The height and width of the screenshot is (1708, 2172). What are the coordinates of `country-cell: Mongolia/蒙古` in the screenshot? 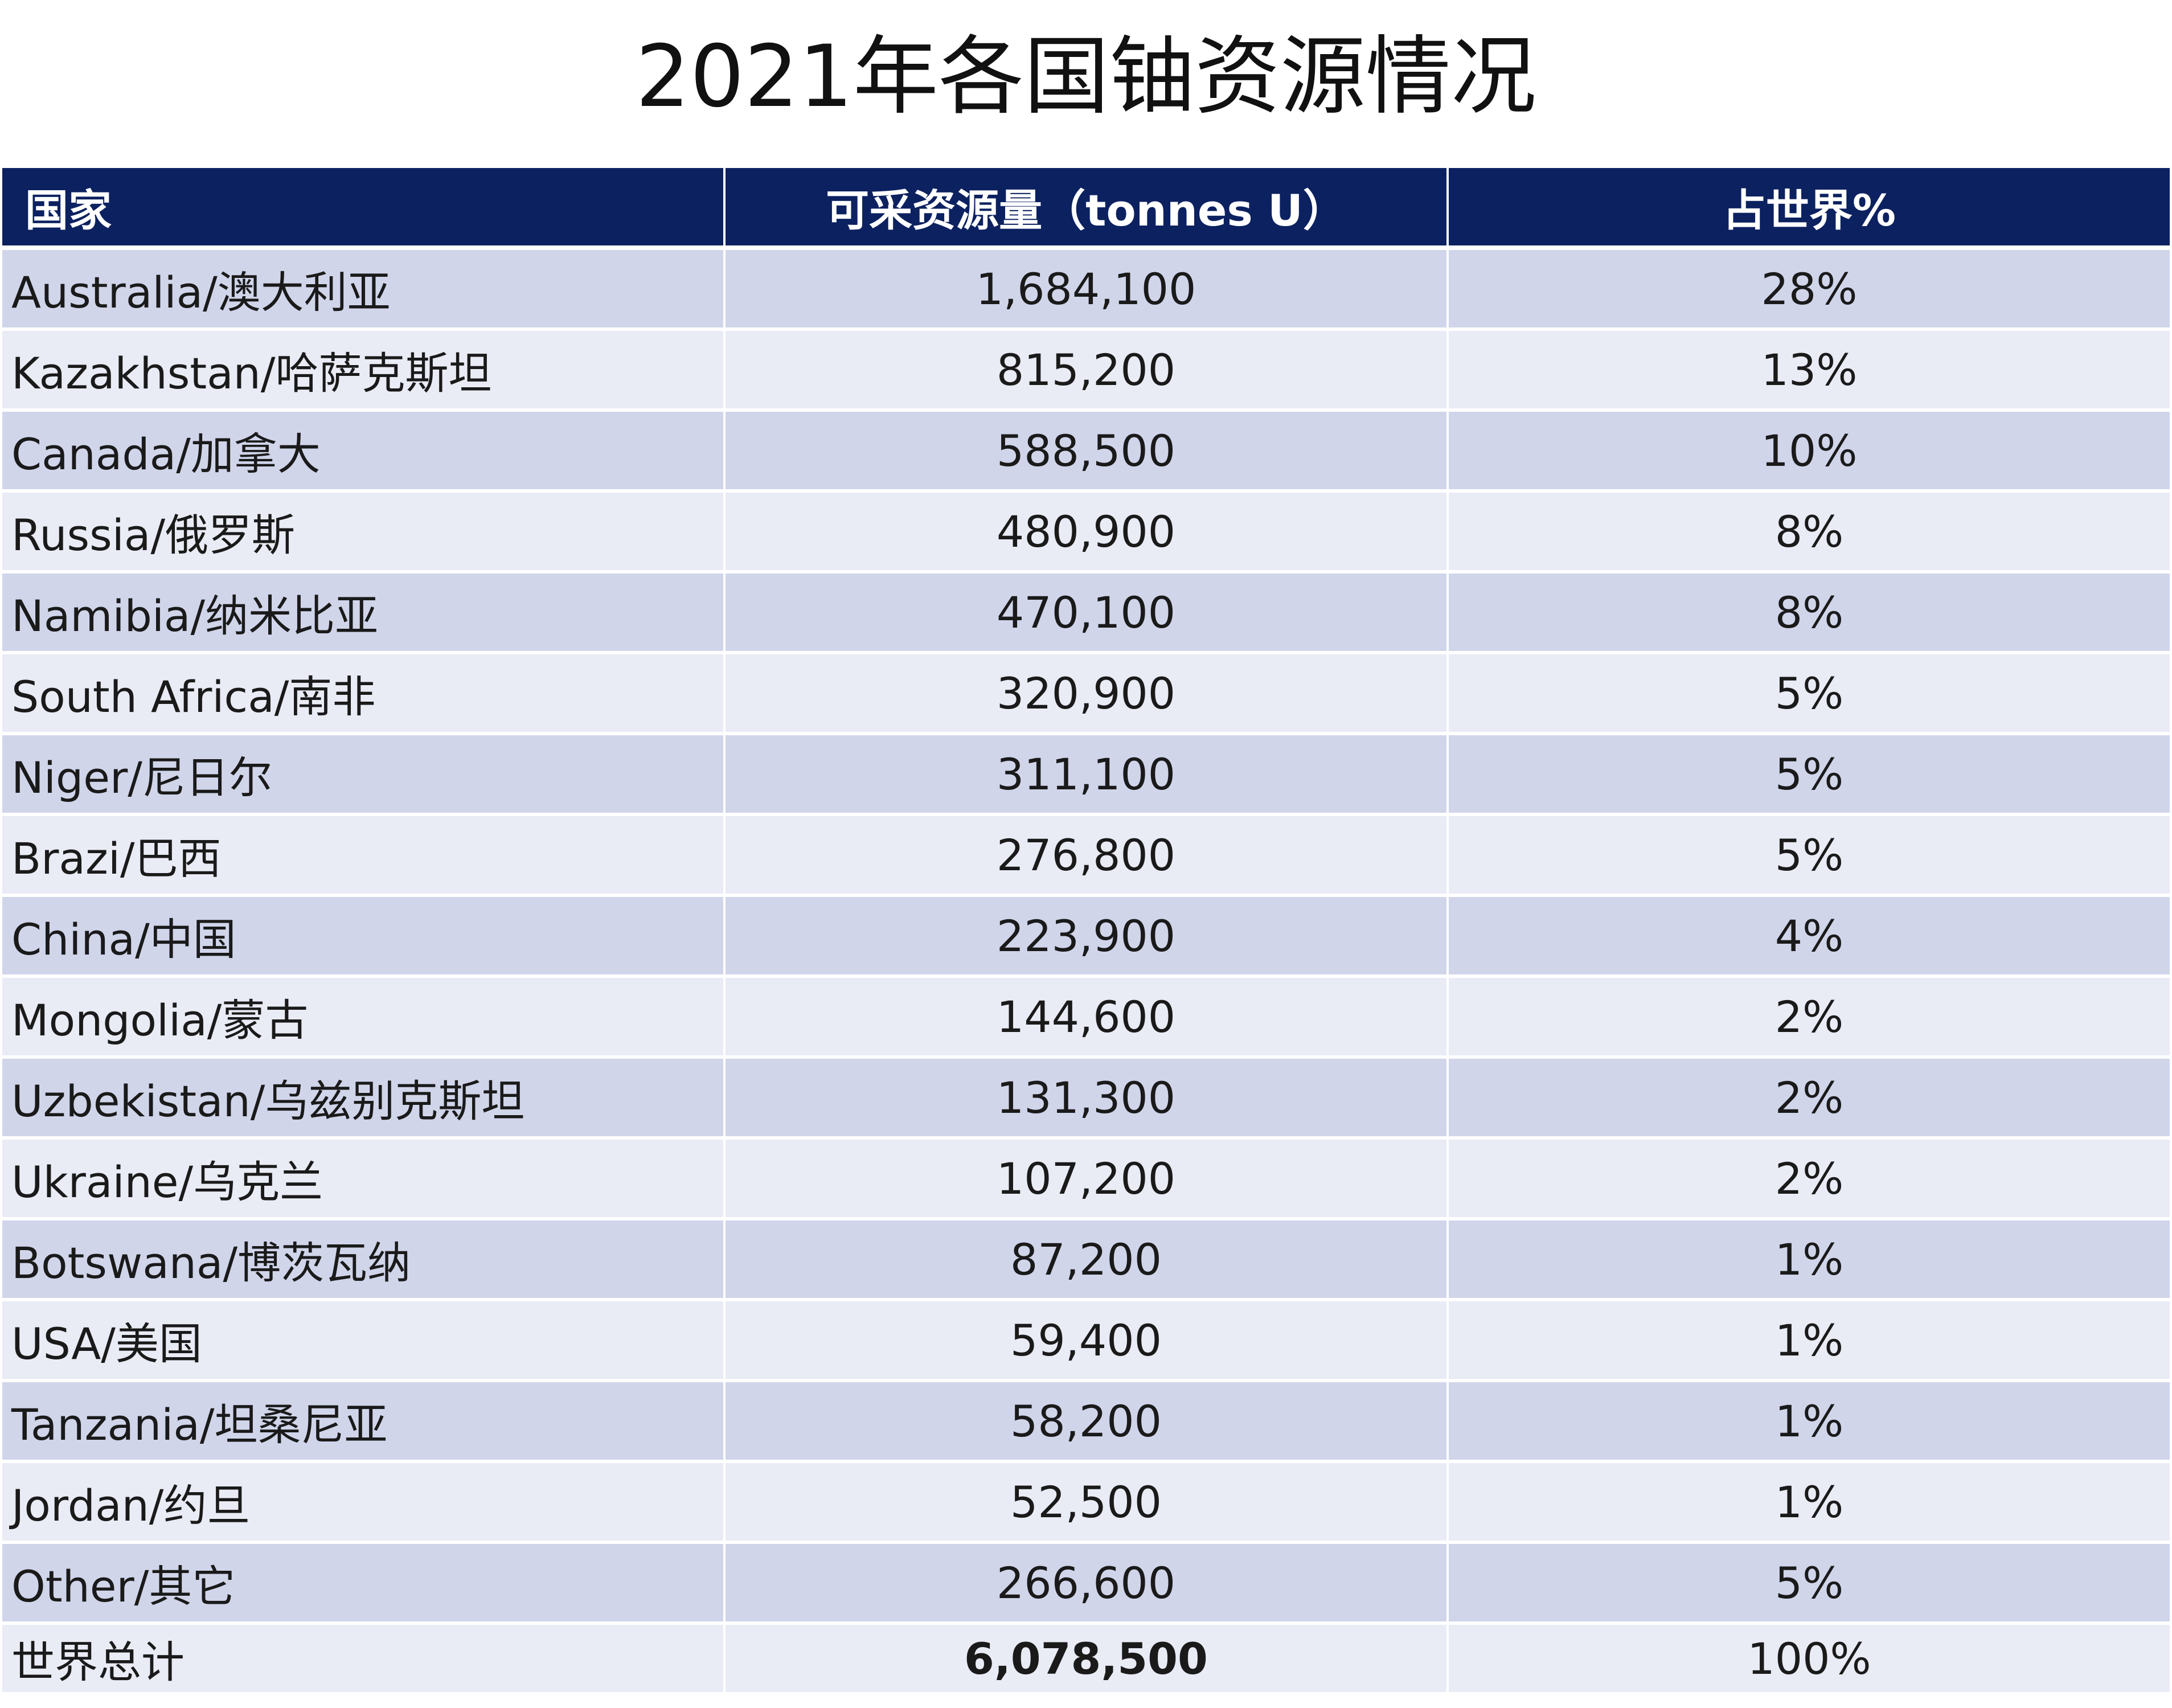 It's located at (364, 1018).